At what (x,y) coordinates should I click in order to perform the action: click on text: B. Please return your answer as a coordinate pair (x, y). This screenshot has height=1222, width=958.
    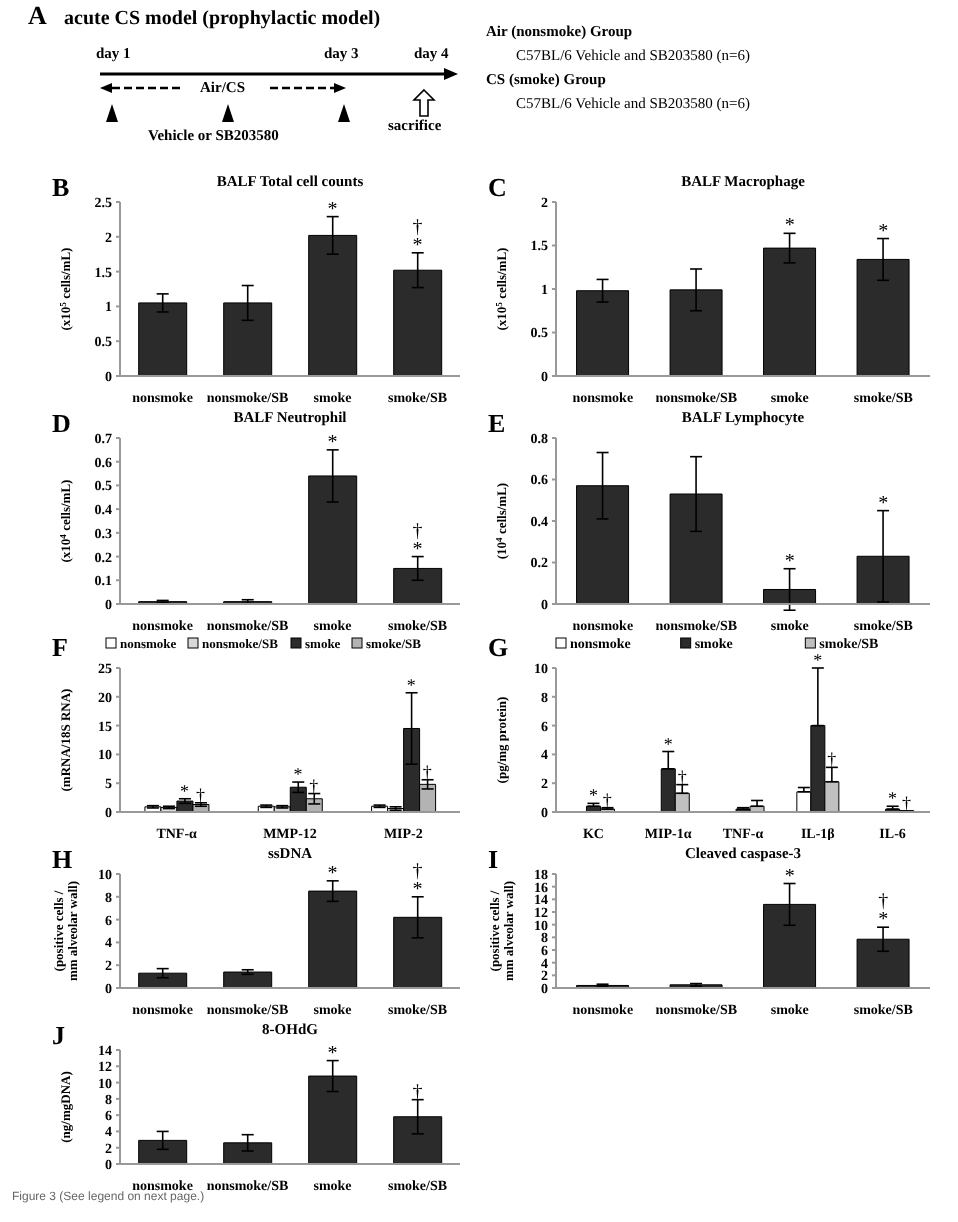
    Looking at the image, I should click on (61, 187).